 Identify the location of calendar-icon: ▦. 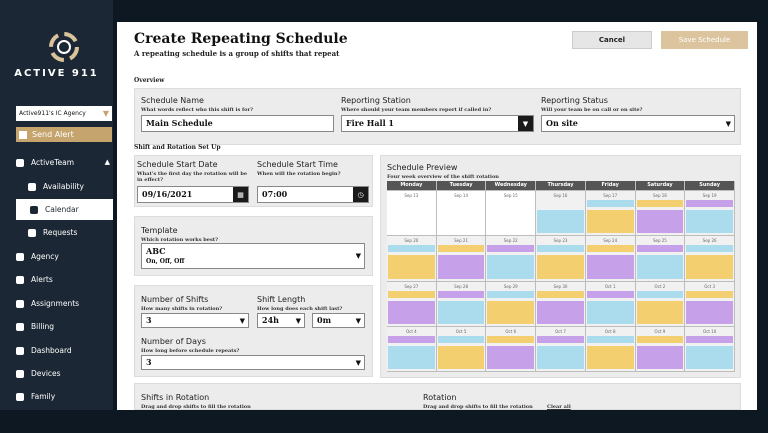
(240, 194).